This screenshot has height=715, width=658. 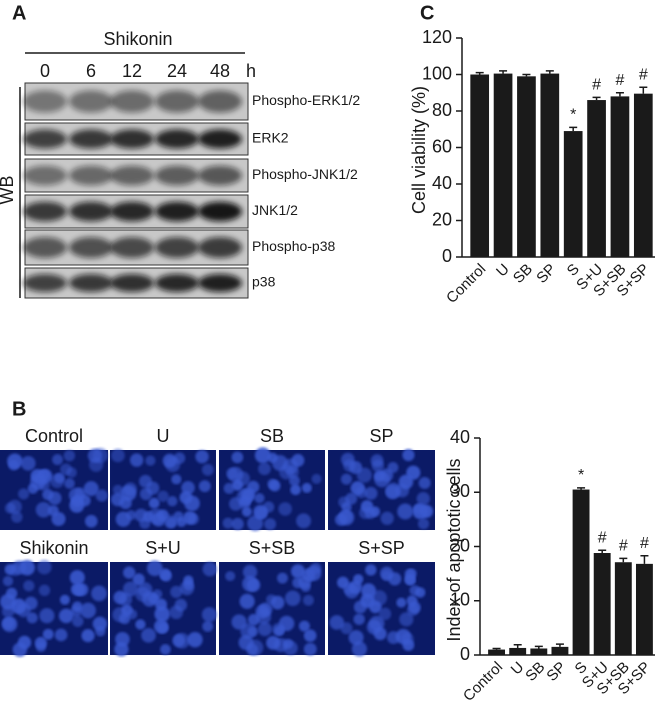 What do you see at coordinates (264, 282) in the screenshot?
I see `band-label: p38` at bounding box center [264, 282].